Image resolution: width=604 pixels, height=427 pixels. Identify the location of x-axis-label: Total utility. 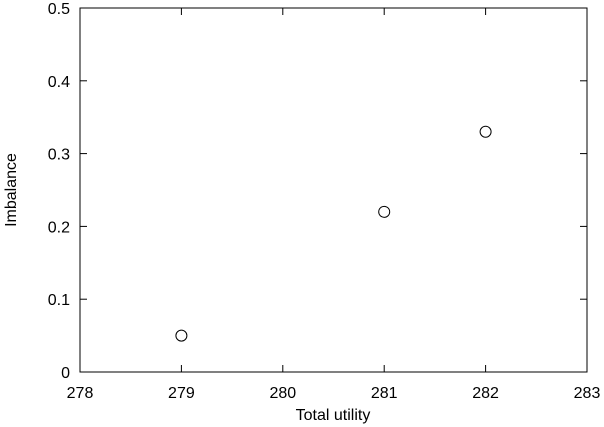
(333, 415).